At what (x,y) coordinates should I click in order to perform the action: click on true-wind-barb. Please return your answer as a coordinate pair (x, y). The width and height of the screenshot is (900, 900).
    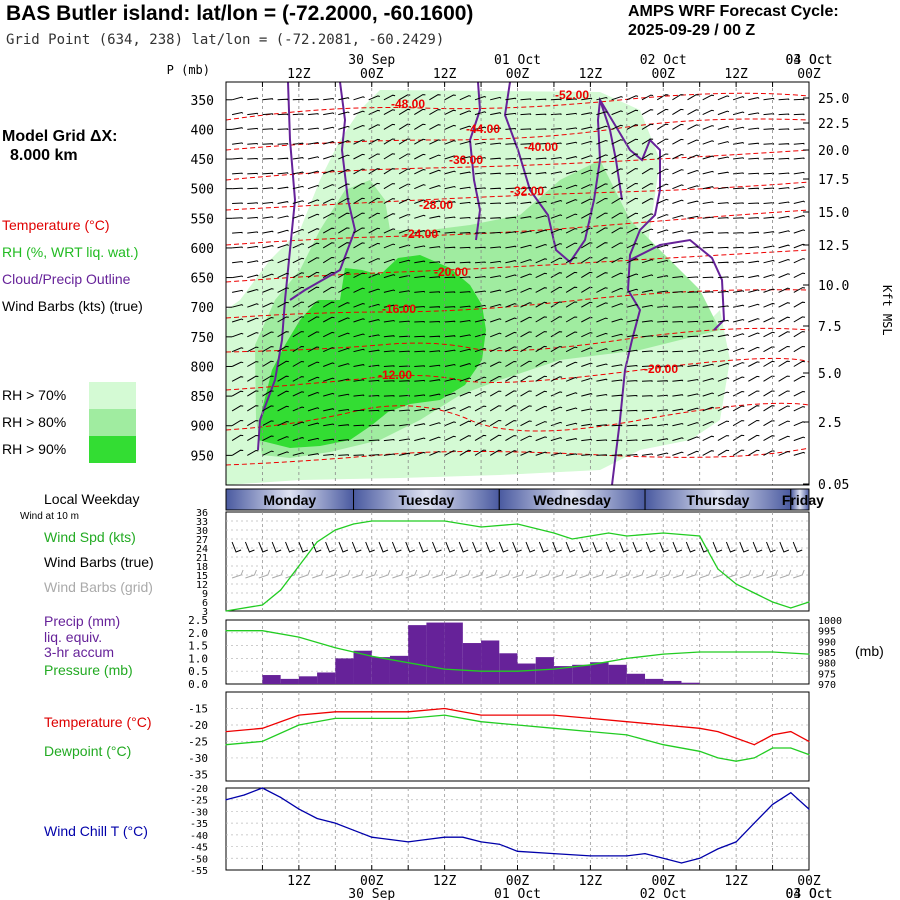
    Looking at the image, I should click on (784, 547).